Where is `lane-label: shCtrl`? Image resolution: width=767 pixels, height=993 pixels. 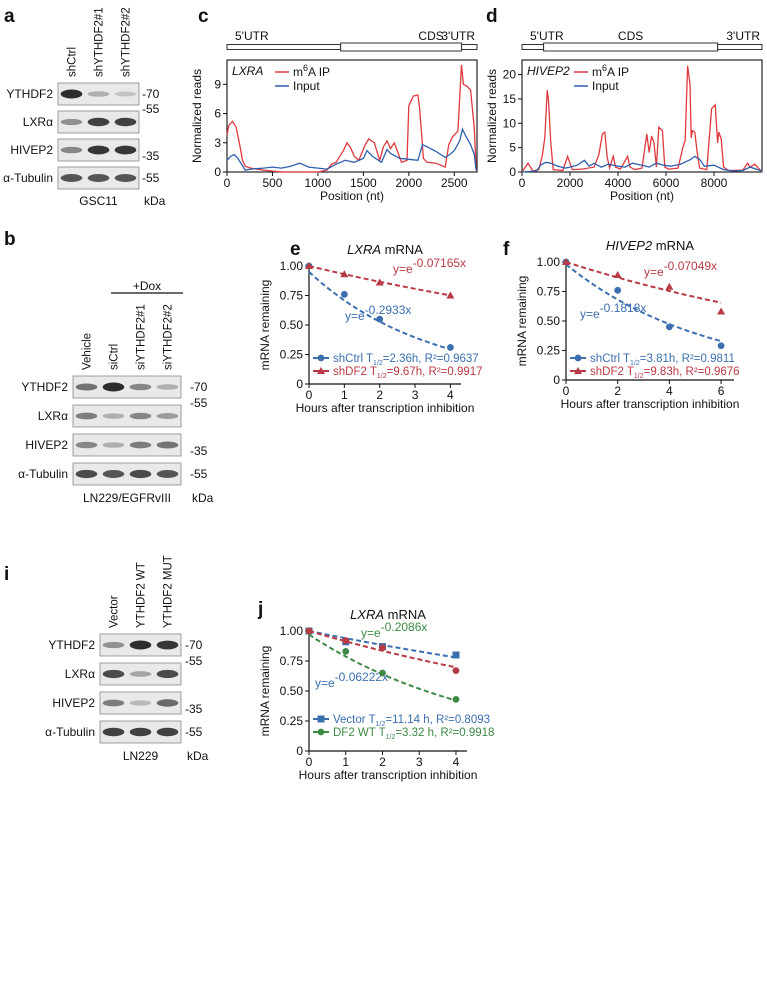
lane-label: shCtrl is located at coordinates (73, 62).